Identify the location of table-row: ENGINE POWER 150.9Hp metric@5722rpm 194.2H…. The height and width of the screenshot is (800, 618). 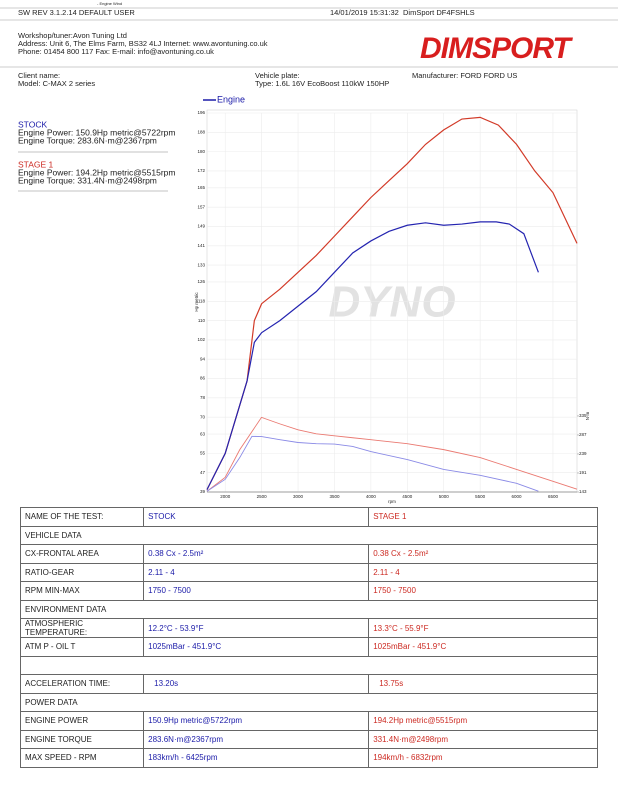
(308, 721).